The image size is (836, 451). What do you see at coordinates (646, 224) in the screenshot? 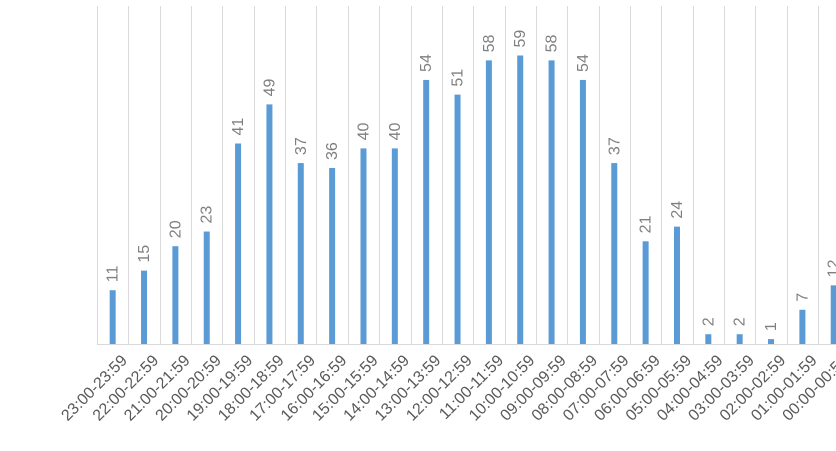
I see `data-label: 21` at bounding box center [646, 224].